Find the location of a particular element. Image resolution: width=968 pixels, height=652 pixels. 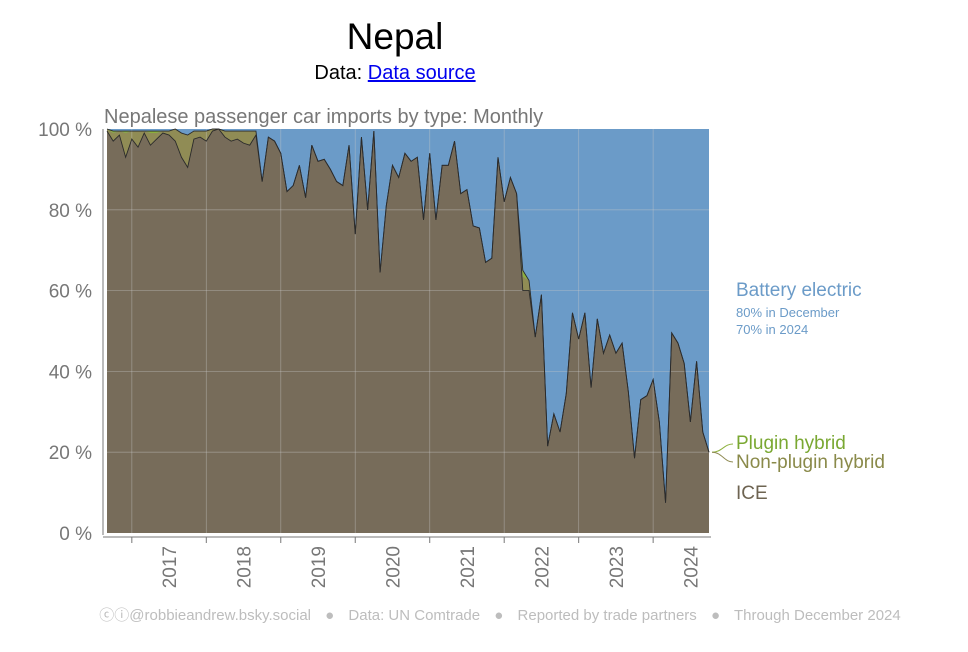

legend-connector-non-plugin-hybrid is located at coordinates (722, 457).